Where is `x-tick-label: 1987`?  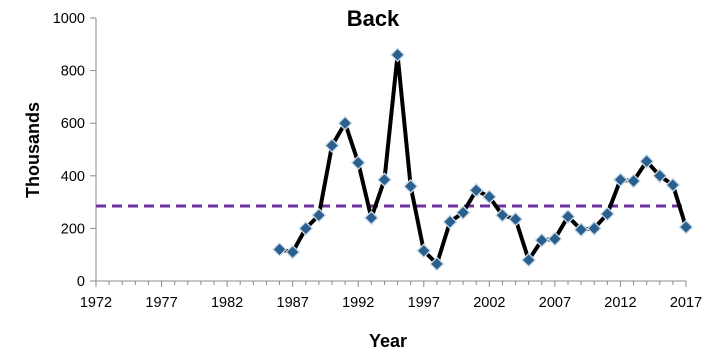
x-tick-label: 1987 is located at coordinates (293, 303).